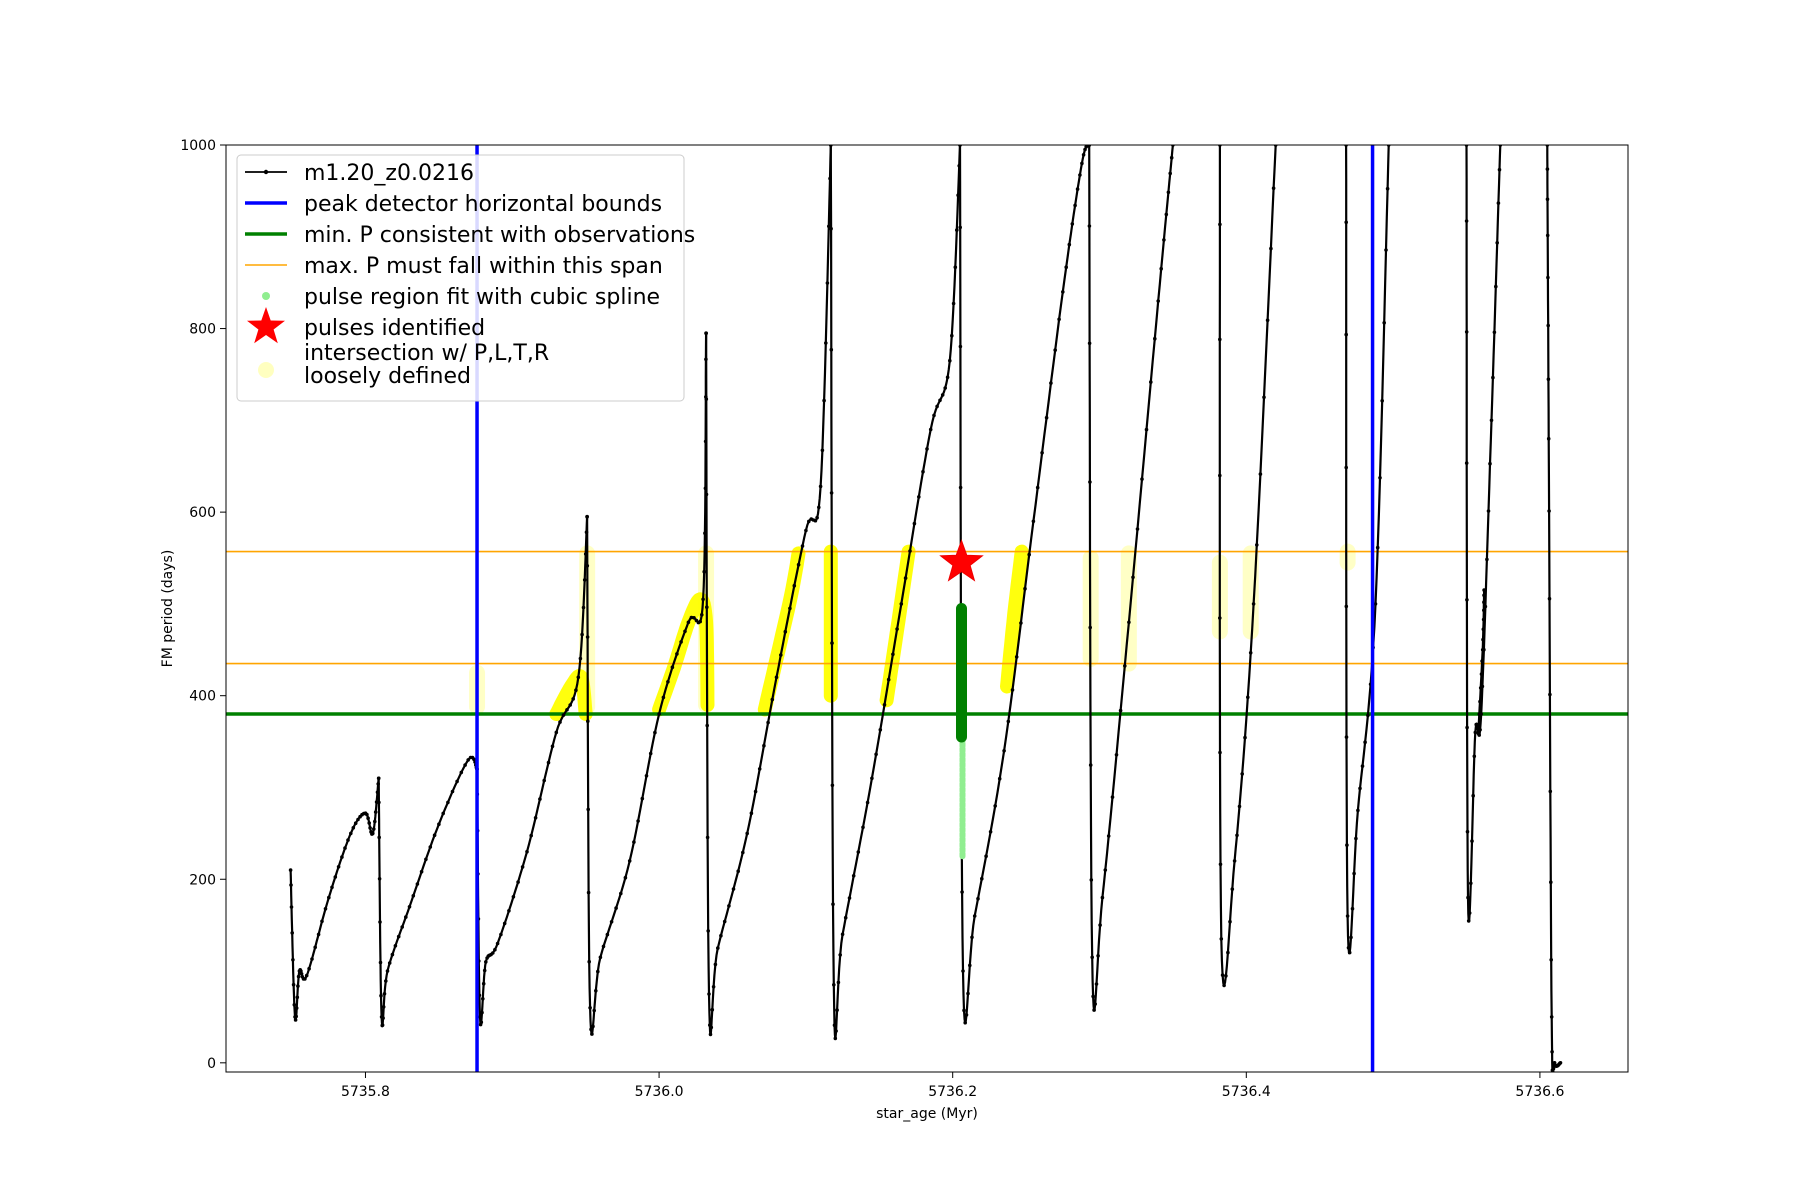  What do you see at coordinates (365, 1092) in the screenshot?
I see `x-tick-label: 5735.8` at bounding box center [365, 1092].